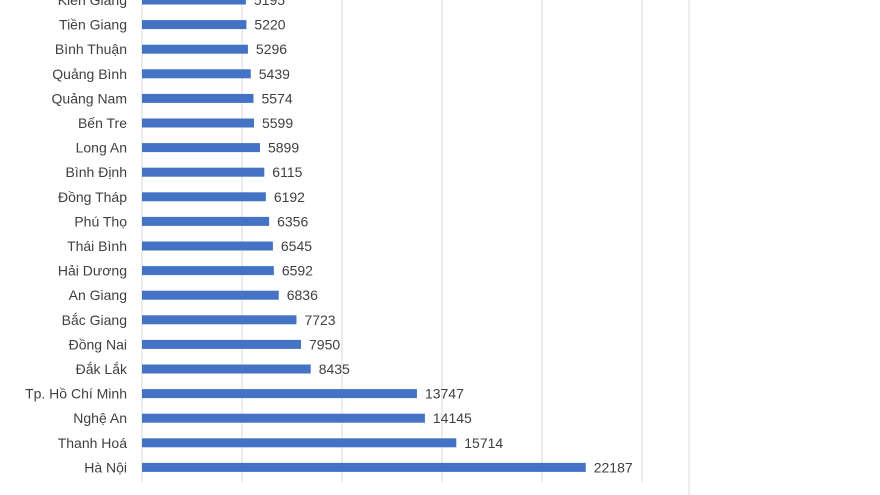 Image resolution: width=880 pixels, height=495 pixels. I want to click on category-label: An Giang, so click(98, 295).